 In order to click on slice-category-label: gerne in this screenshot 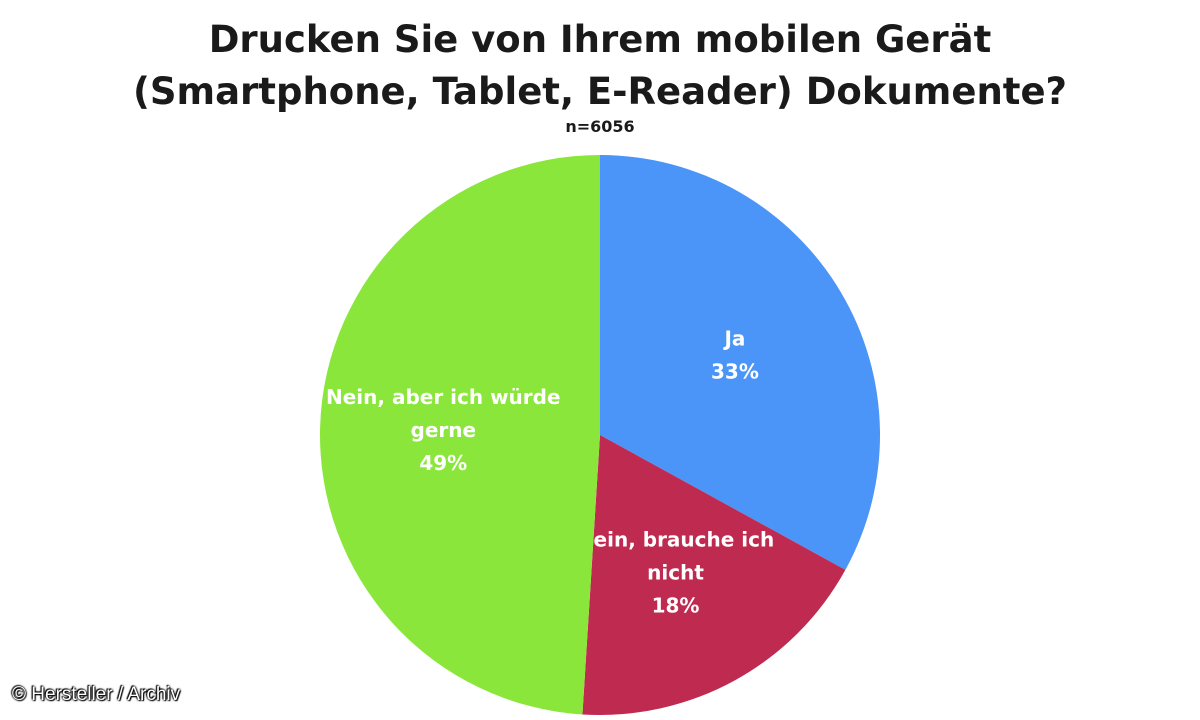, I will do `click(444, 430)`.